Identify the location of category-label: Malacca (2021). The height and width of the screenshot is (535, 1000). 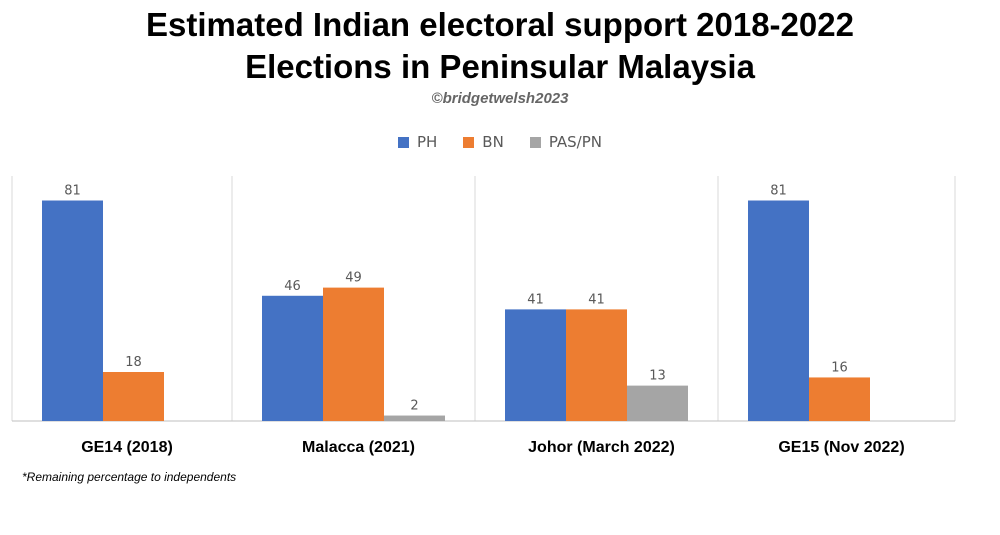
(358, 447).